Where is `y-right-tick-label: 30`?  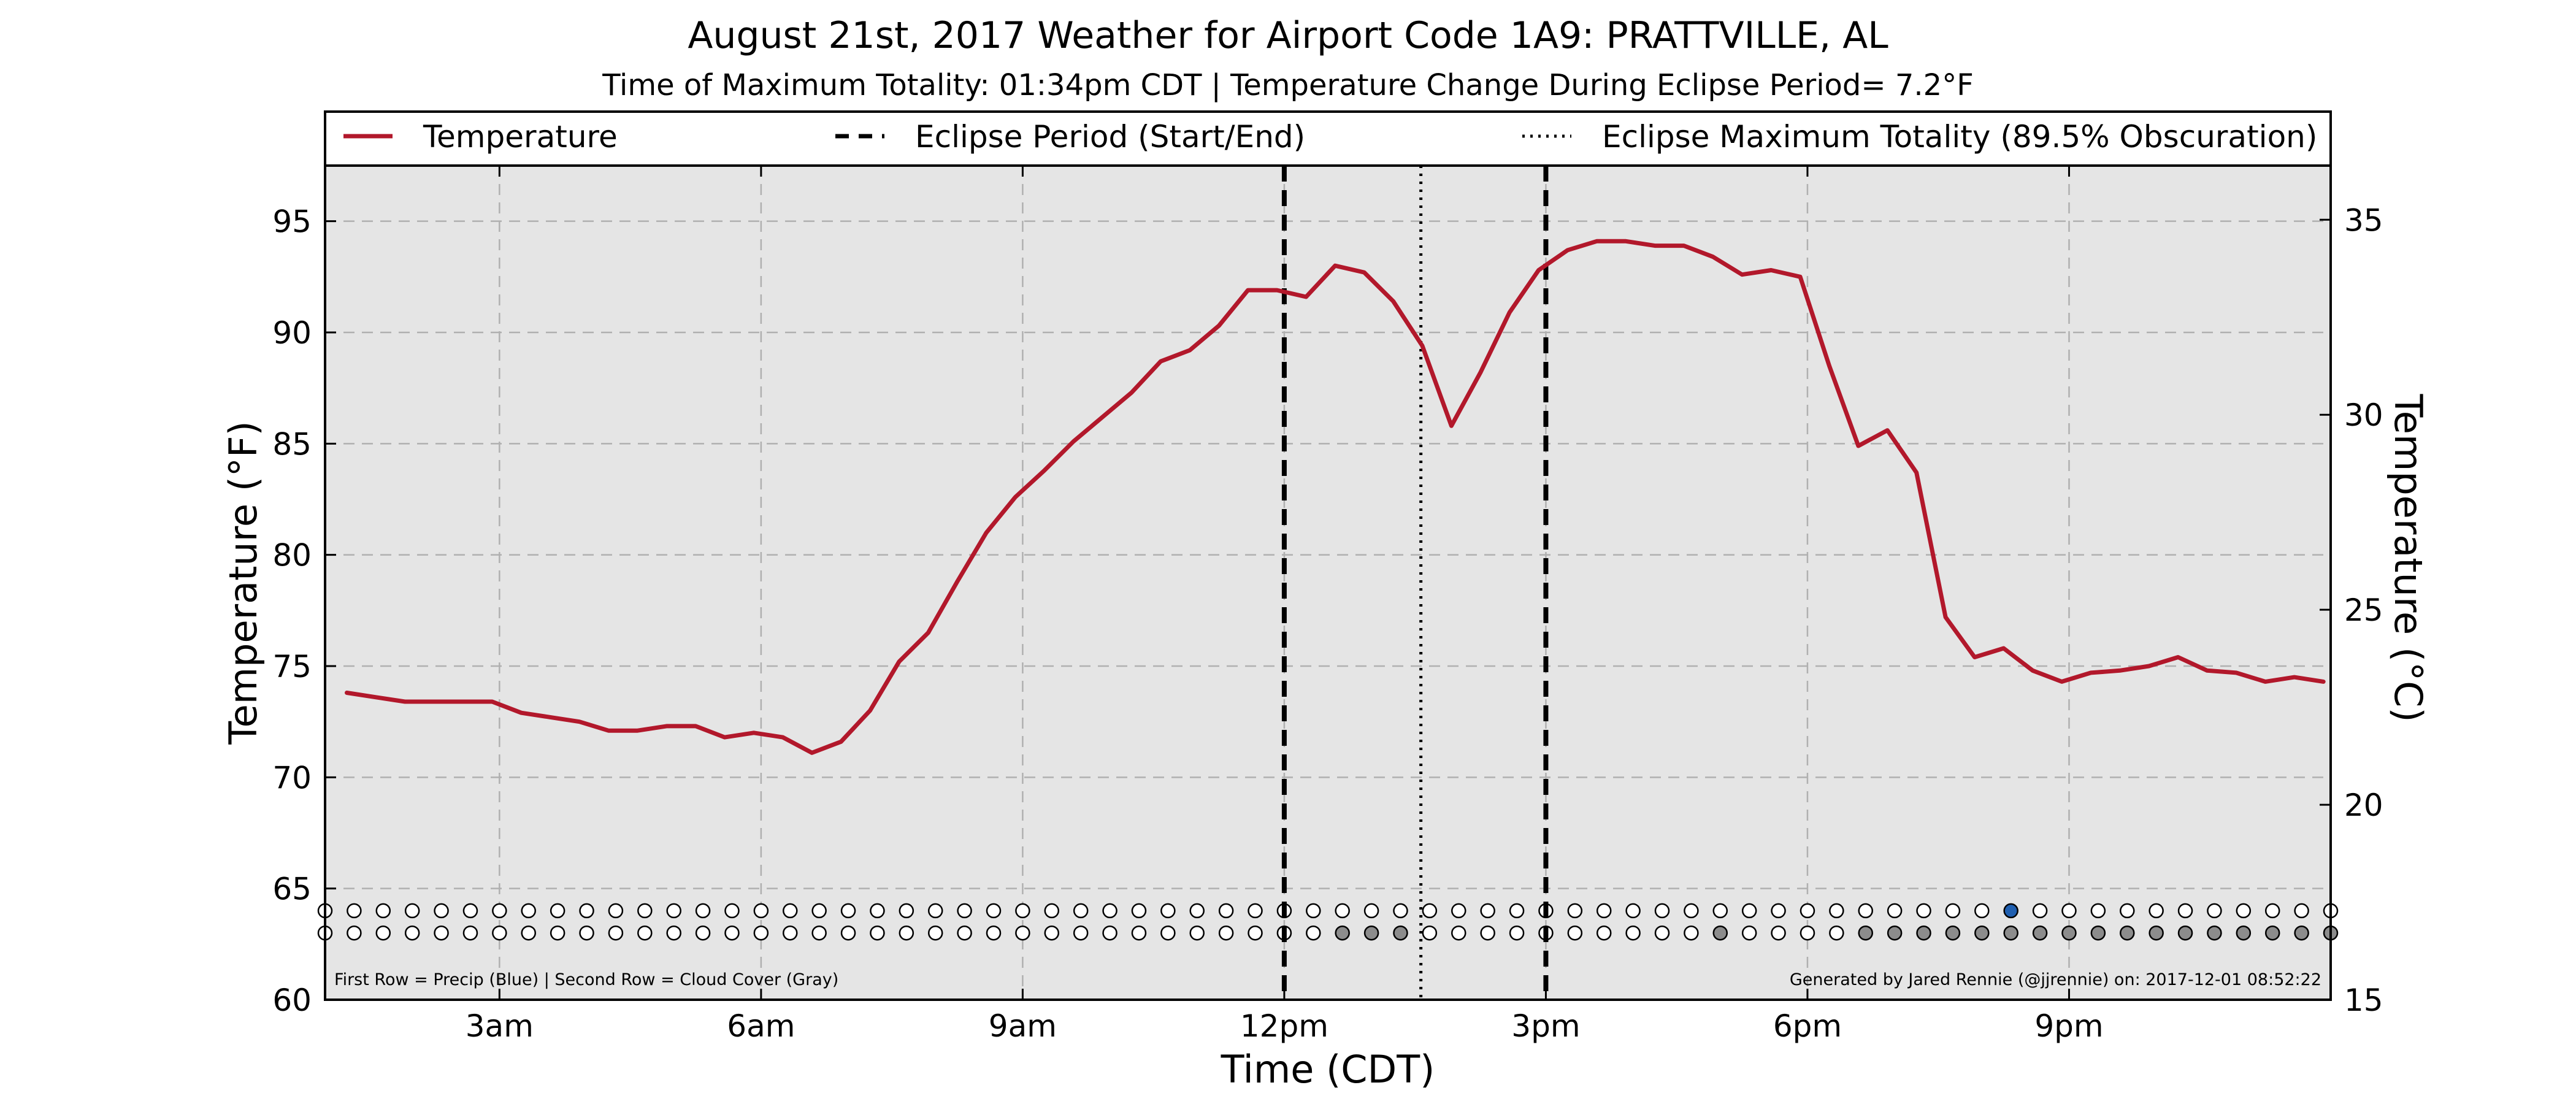 y-right-tick-label: 30 is located at coordinates (2363, 415).